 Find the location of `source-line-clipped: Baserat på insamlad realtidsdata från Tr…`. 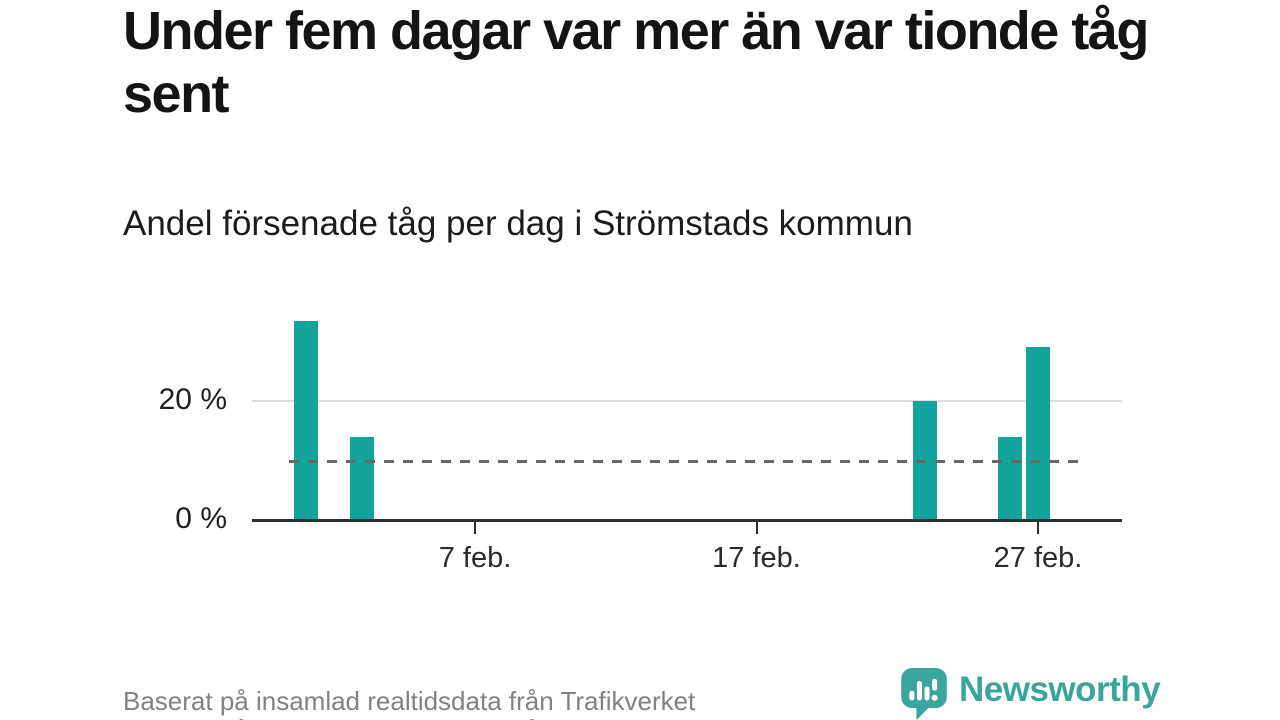

source-line-clipped: Baserat på insamlad realtidsdata från Tr… is located at coordinates (503, 718).